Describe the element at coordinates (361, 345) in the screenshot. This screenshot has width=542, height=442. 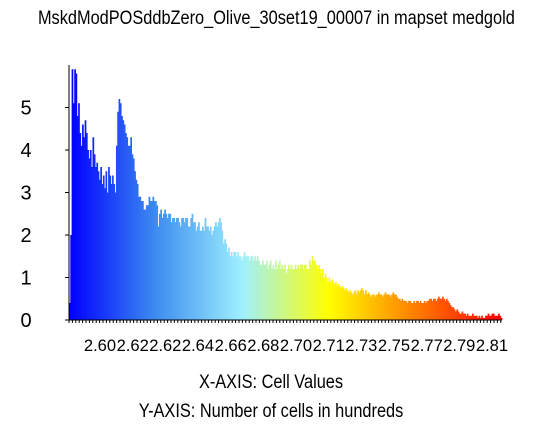
I see `x-tick-label: 2.73` at that location.